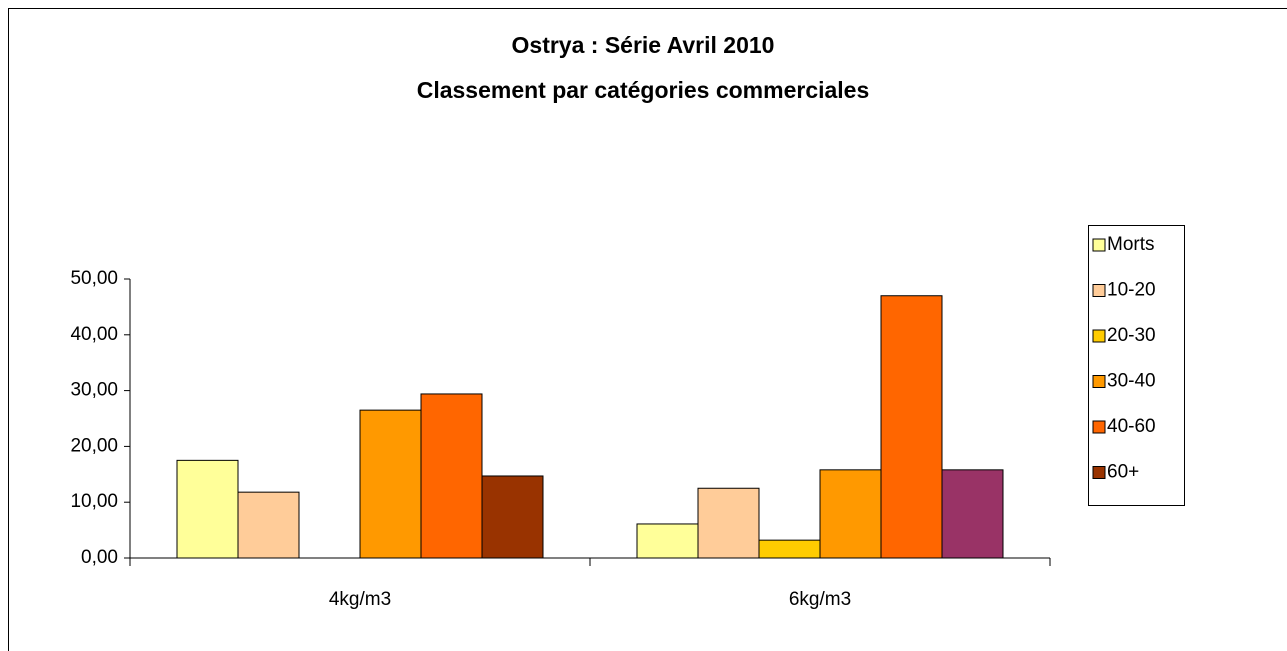  I want to click on legend-box, so click(1136, 365).